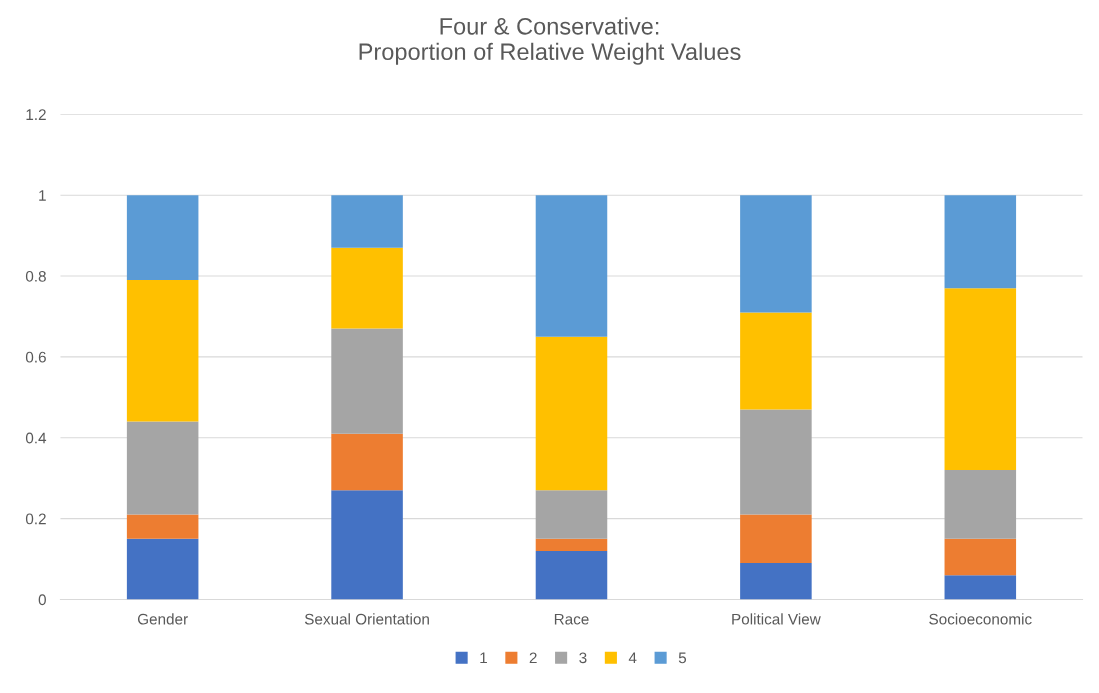  Describe the element at coordinates (42, 600) in the screenshot. I see `y-tick-label: 0` at that location.